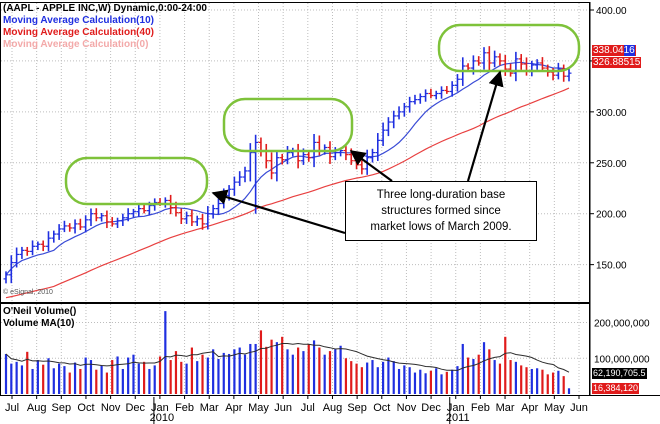 The image size is (660, 424). What do you see at coordinates (78, 32) in the screenshot?
I see `ma40-label: Moving Average Calculation(40)` at bounding box center [78, 32].